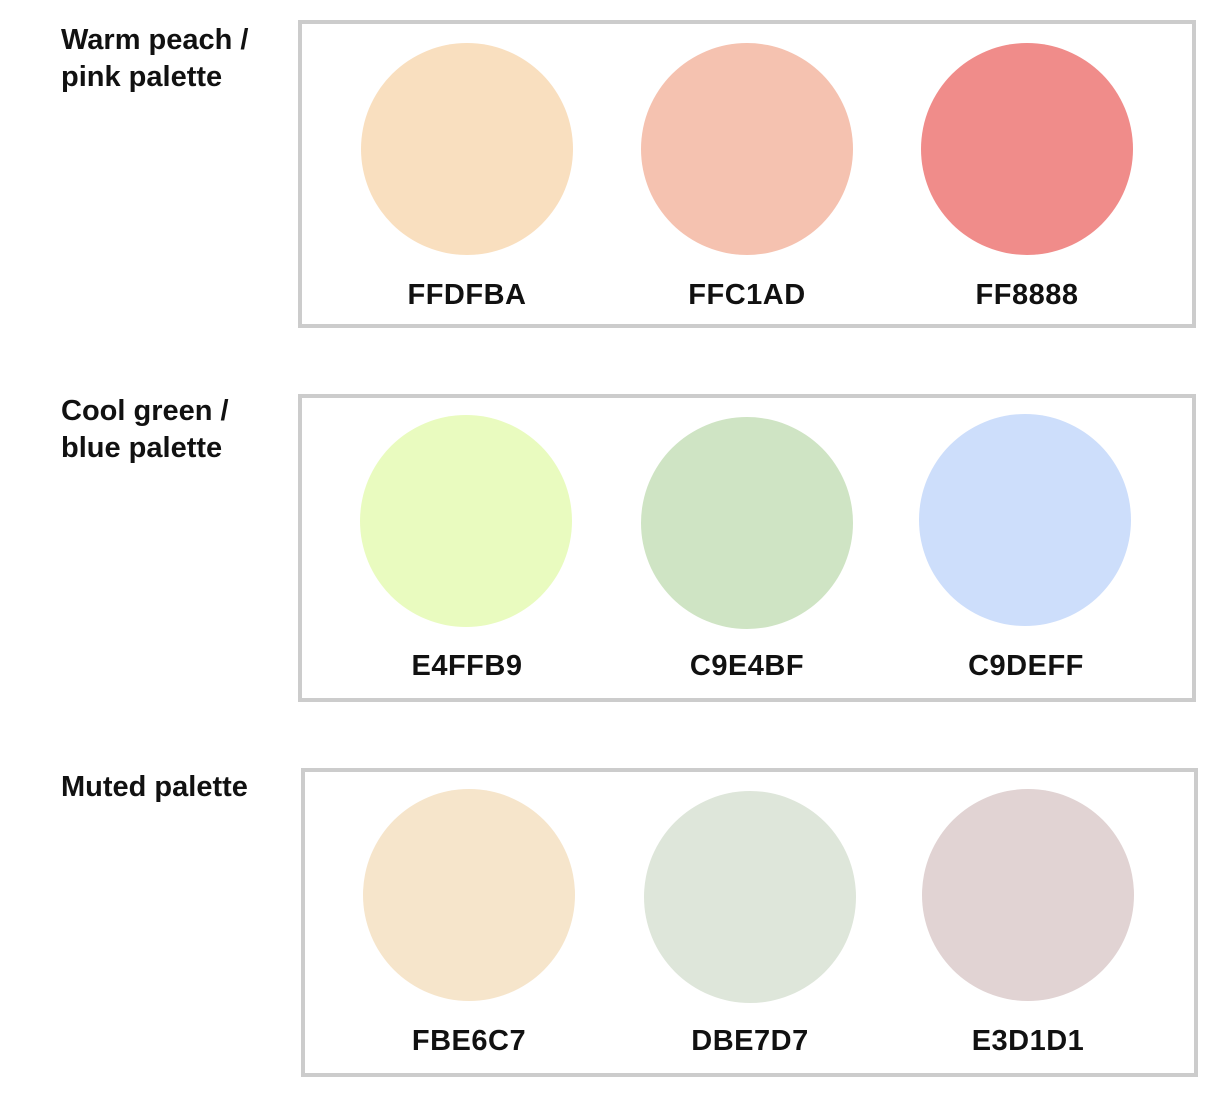  I want to click on palette-label-line: pink palette, so click(142, 77).